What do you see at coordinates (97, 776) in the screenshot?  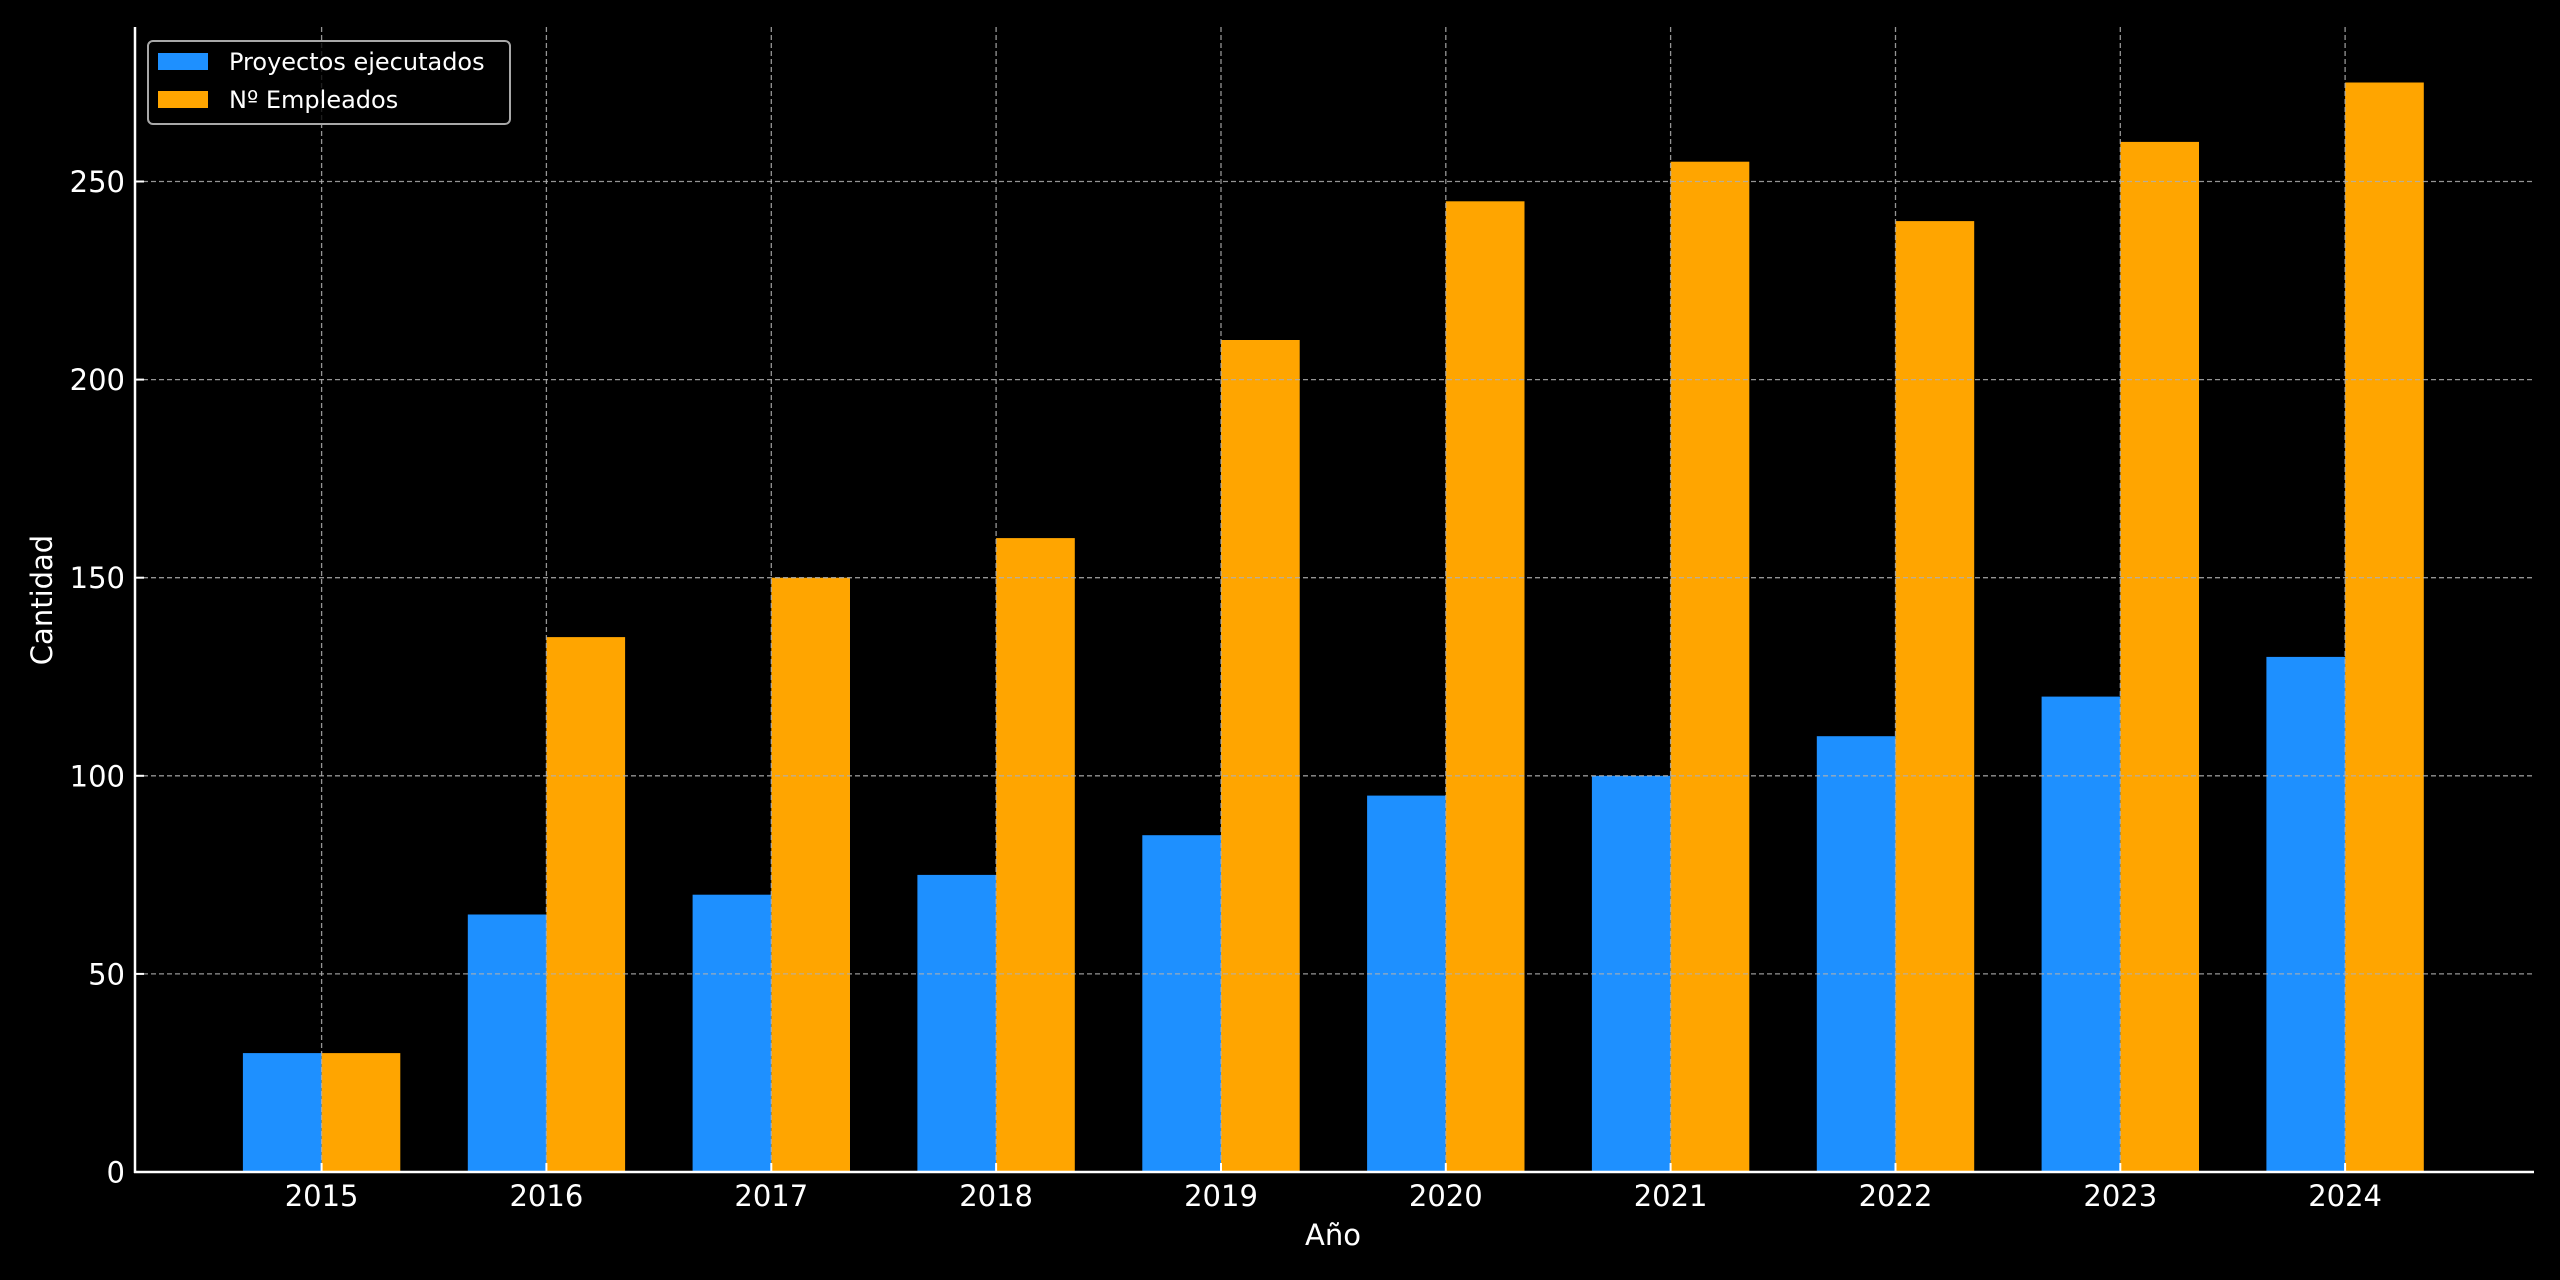 I see `y-tick-label-100: 100` at bounding box center [97, 776].